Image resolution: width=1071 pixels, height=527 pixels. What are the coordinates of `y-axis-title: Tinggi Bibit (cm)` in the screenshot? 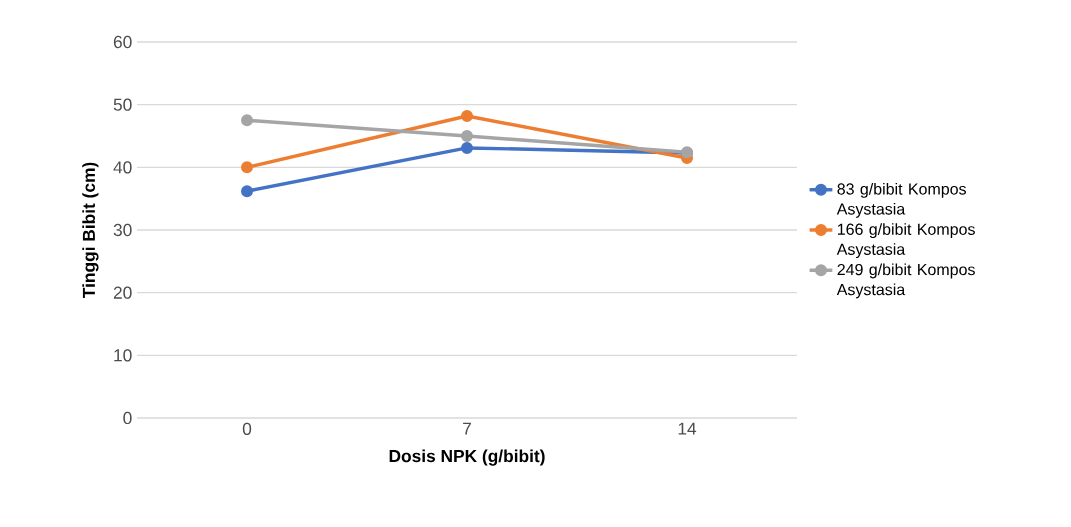 It's located at (90, 230).